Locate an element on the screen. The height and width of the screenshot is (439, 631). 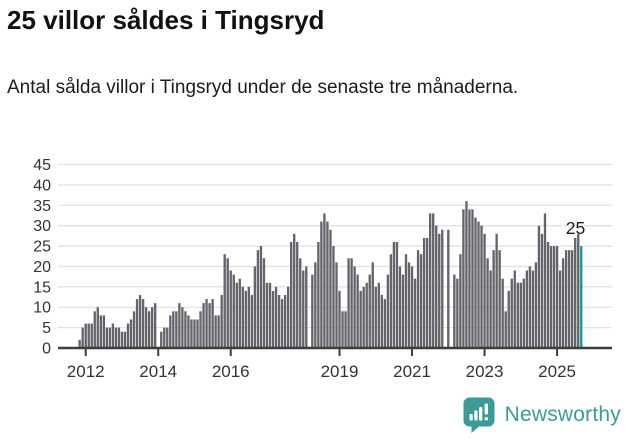
brand-name: Newsworthy is located at coordinates (562, 414).